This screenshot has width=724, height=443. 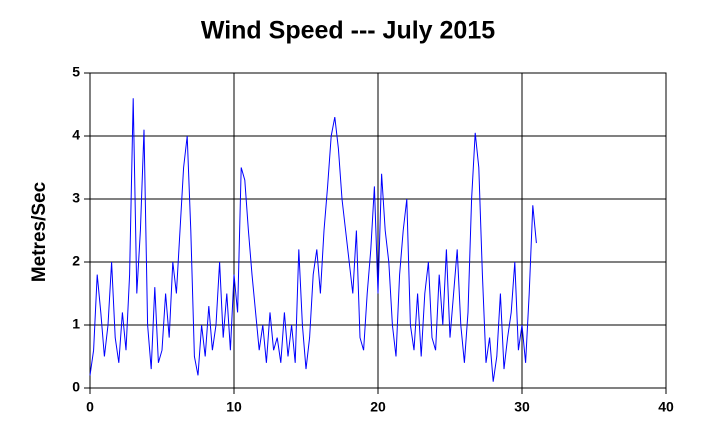 I want to click on x-tick-label: 20, so click(x=378, y=407).